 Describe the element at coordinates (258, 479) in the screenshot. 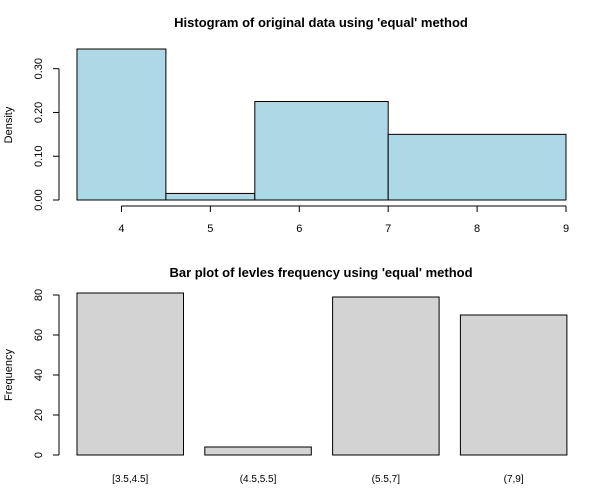

I see `barplot-x-tick-label-2: (4.5,5.5]` at that location.